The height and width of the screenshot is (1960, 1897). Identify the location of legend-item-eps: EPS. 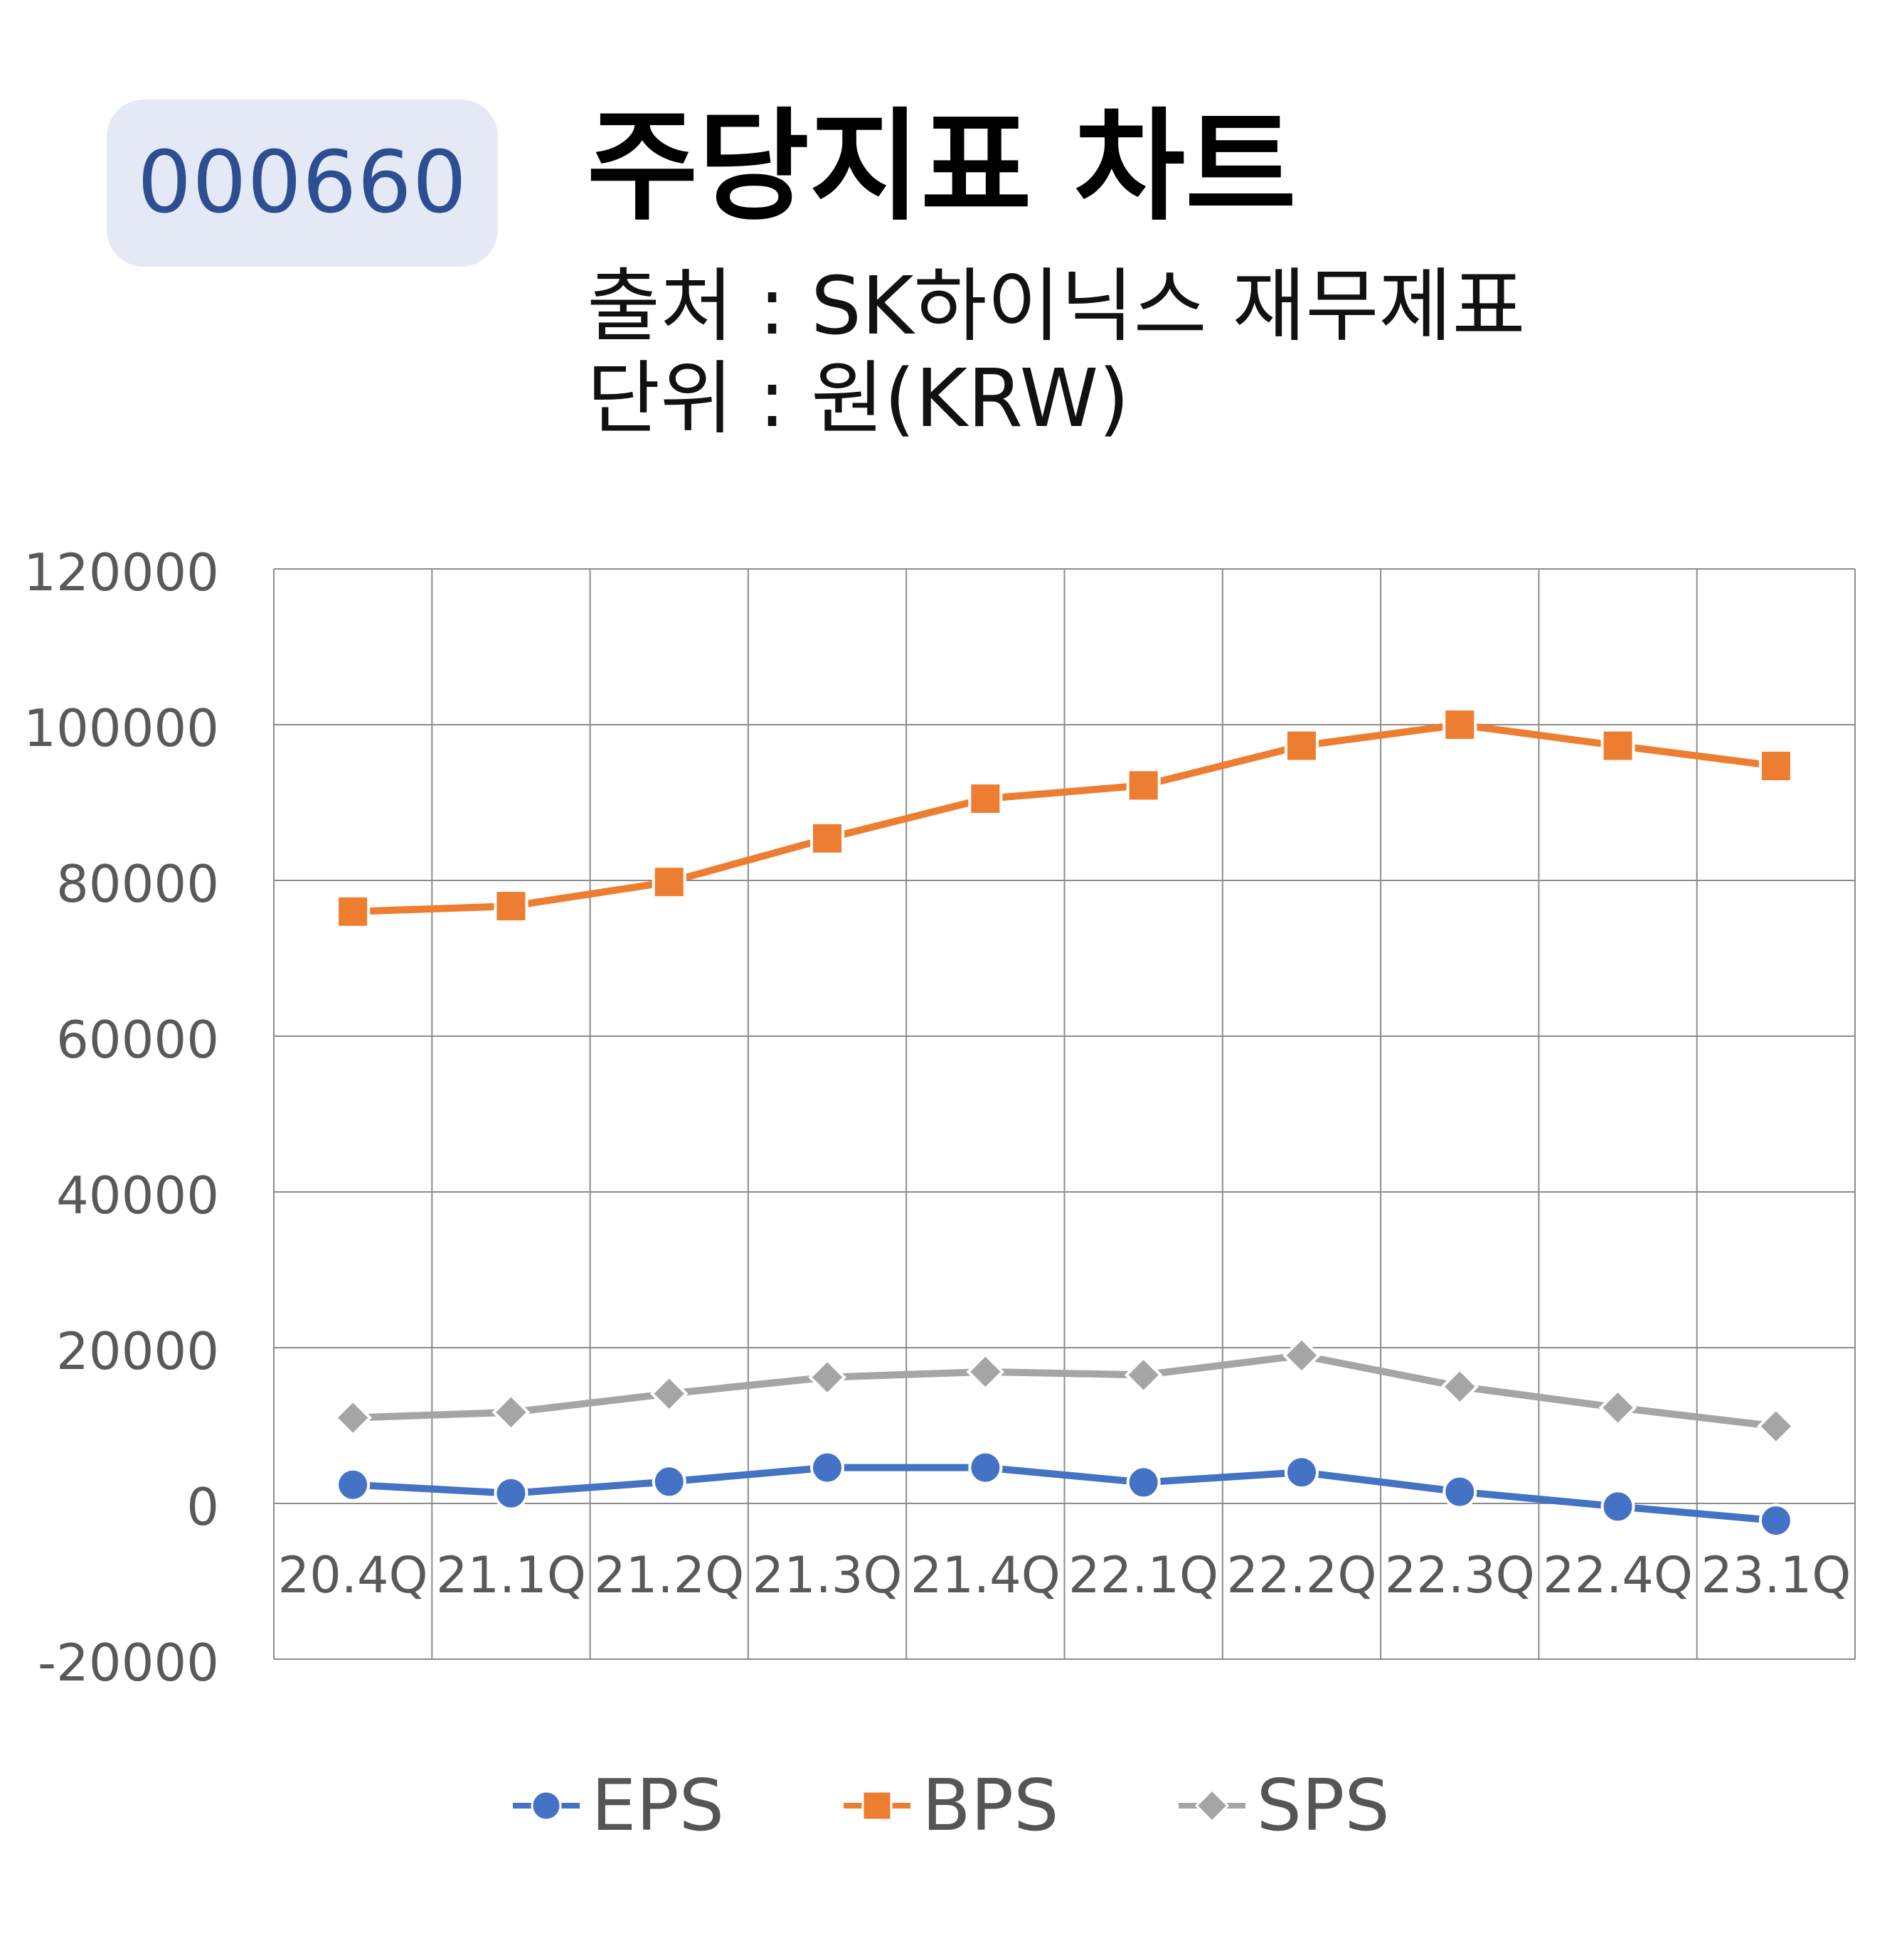
(615, 1805).